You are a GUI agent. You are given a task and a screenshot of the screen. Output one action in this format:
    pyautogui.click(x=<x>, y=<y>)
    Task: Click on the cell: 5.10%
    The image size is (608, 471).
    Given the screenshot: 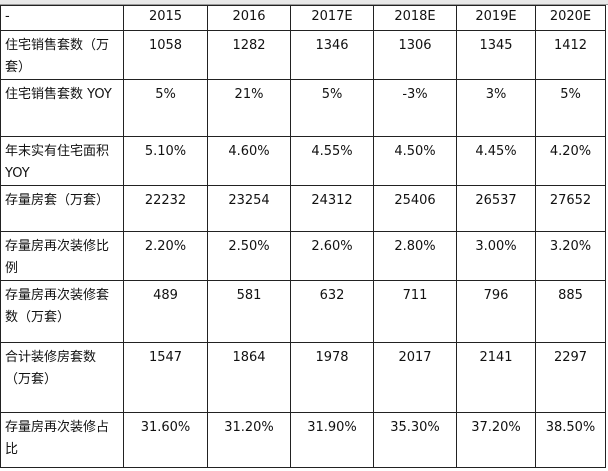 What is the action you would take?
    pyautogui.click(x=165, y=161)
    